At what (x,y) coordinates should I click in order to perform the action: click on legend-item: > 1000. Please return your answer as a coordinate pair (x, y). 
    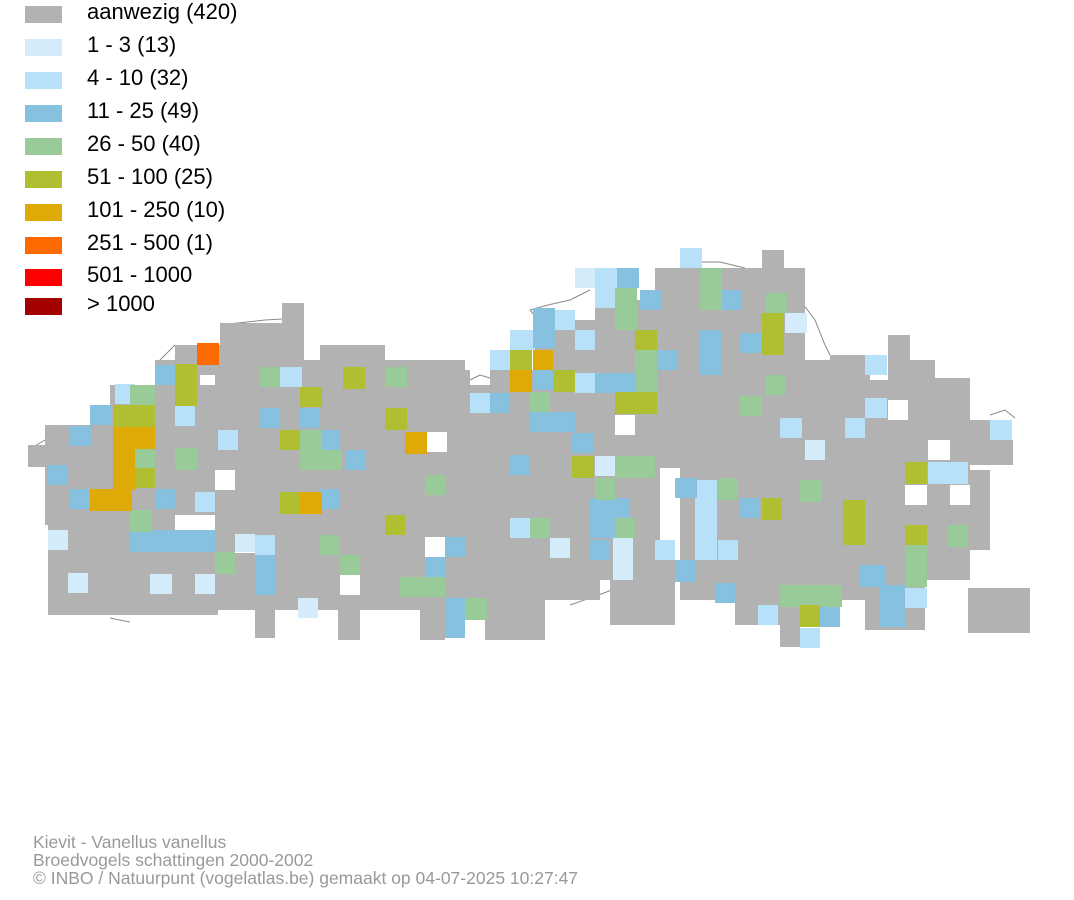
    Looking at the image, I should click on (175, 306).